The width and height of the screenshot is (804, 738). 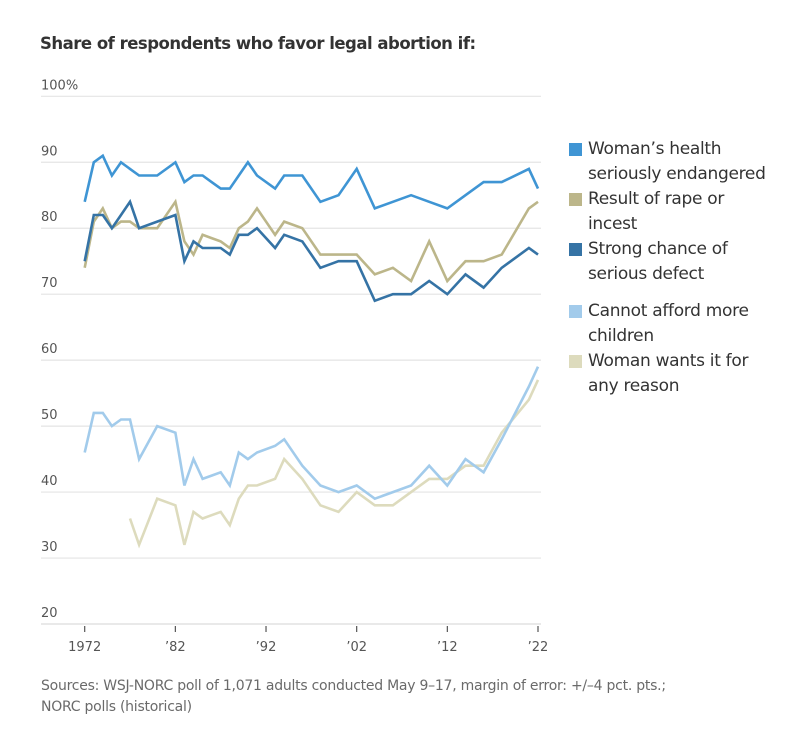 What do you see at coordinates (116, 707) in the screenshot?
I see `source-line-2: NORC polls (historical)` at bounding box center [116, 707].